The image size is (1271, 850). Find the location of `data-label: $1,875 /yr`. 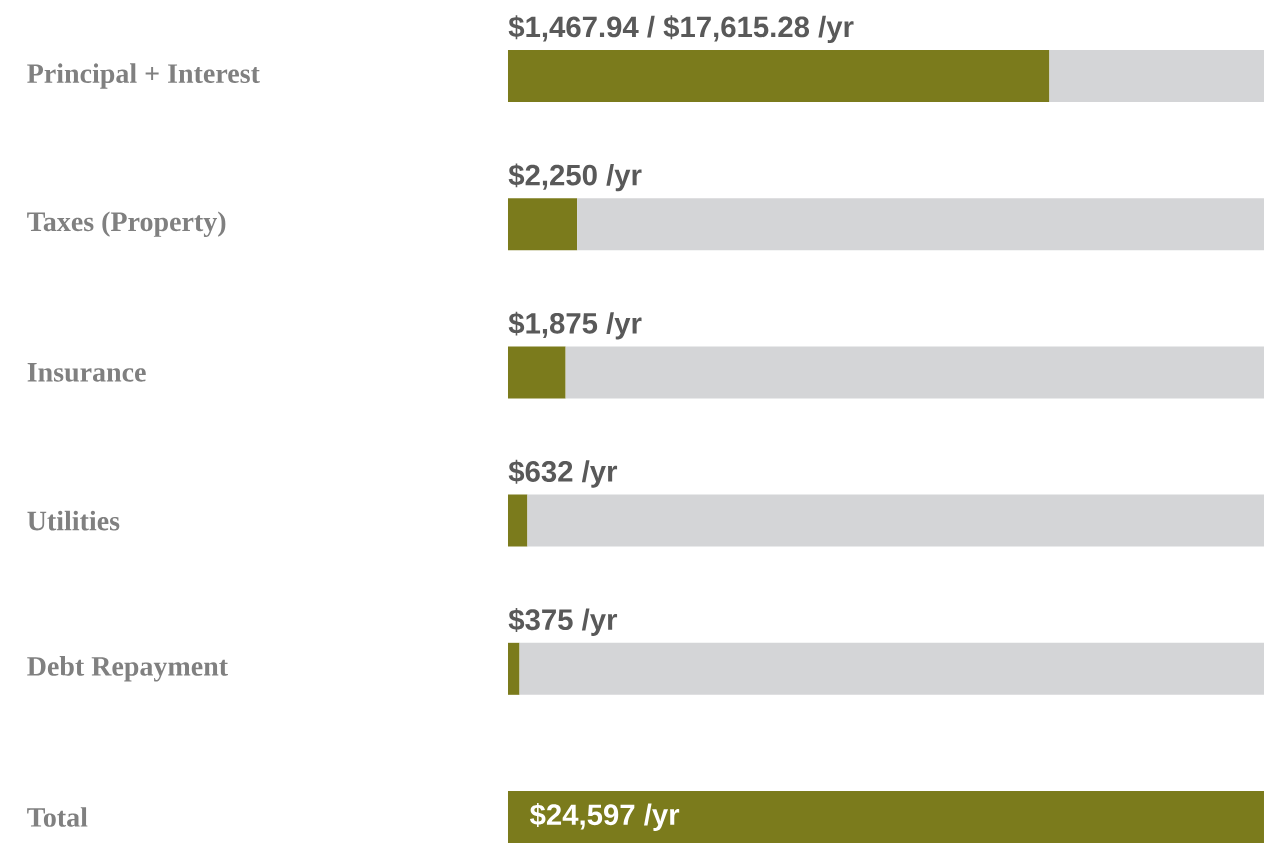

data-label: $1,875 /yr is located at coordinates (575, 325).